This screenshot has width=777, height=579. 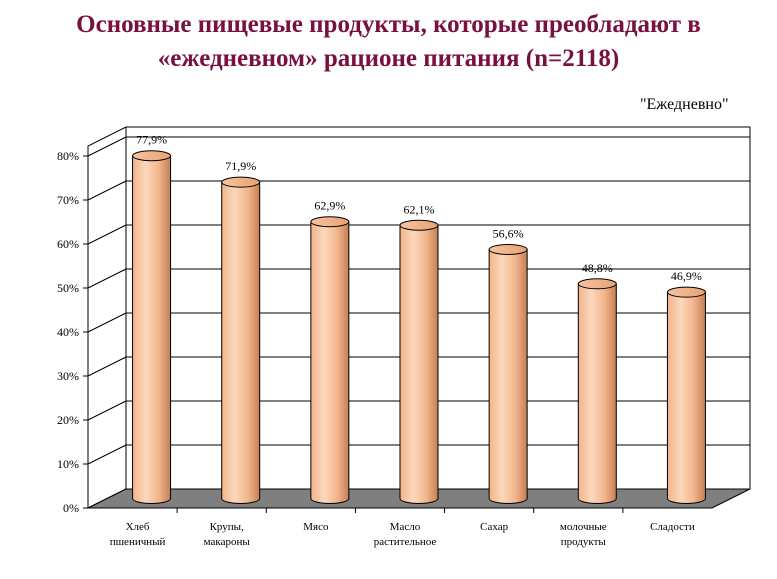 What do you see at coordinates (584, 542) in the screenshot?
I see `x-tick-label: продукты` at bounding box center [584, 542].